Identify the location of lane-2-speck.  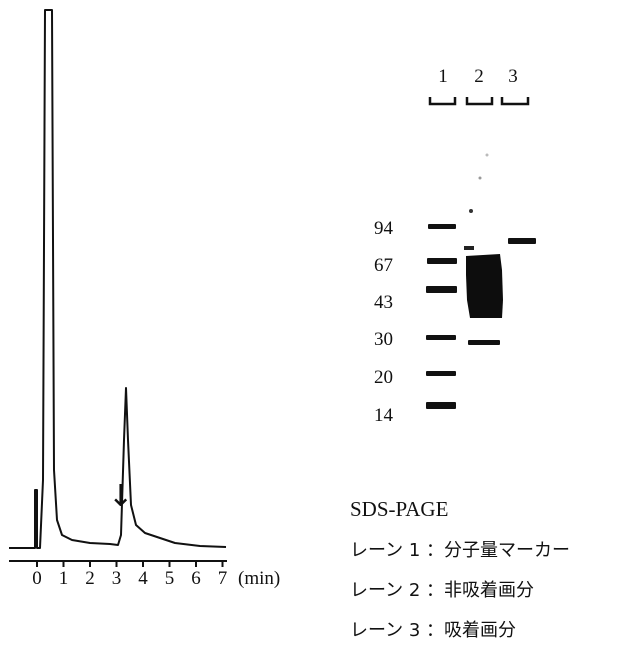
(471, 211).